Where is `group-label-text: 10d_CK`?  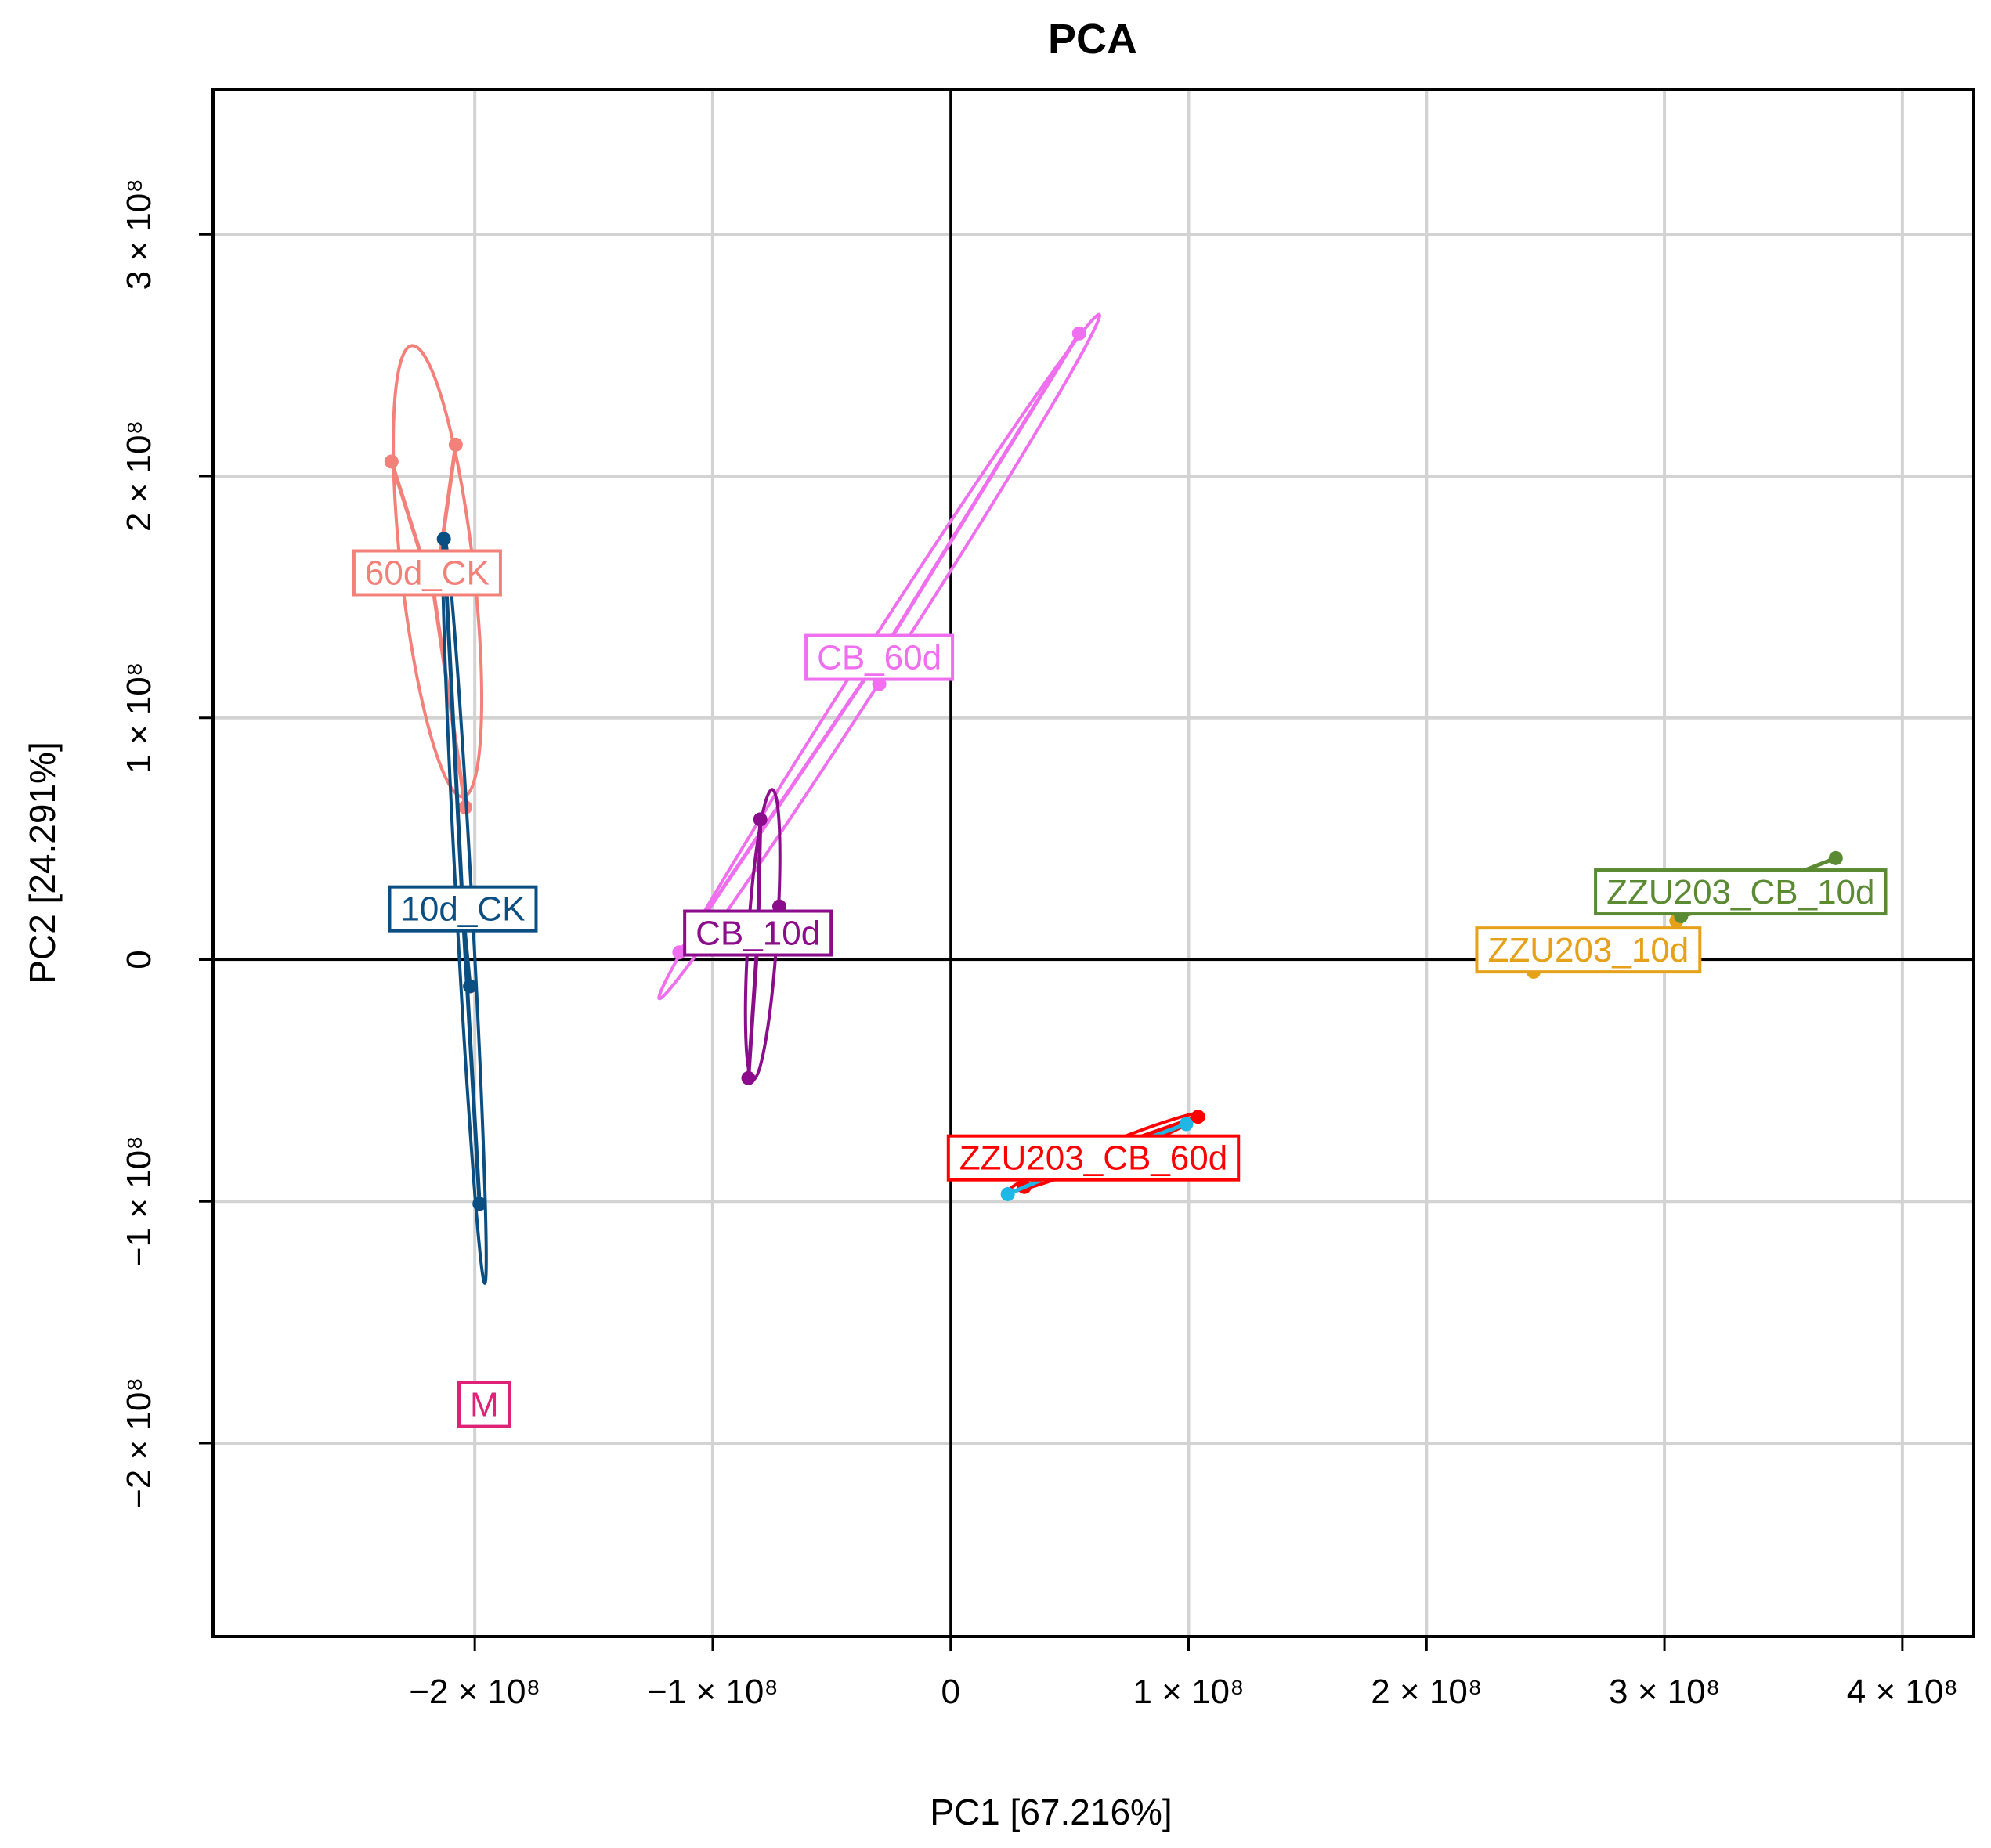 group-label-text: 10d_CK is located at coordinates (462, 909).